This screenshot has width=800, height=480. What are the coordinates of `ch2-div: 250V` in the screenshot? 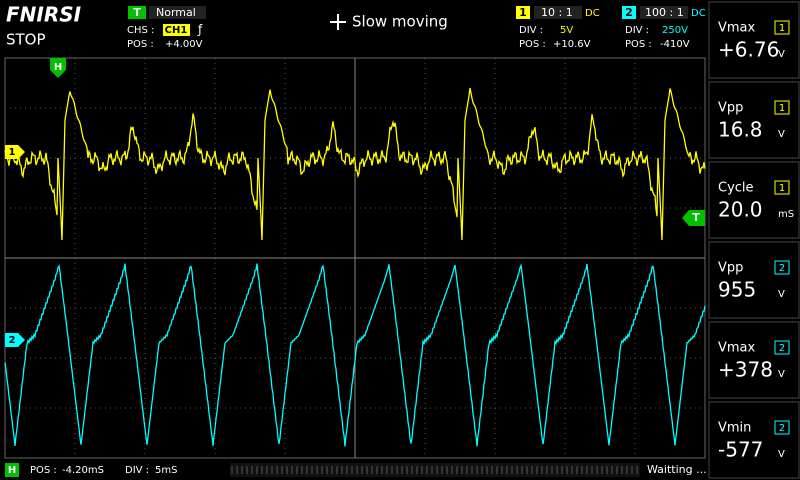 It's located at (675, 30).